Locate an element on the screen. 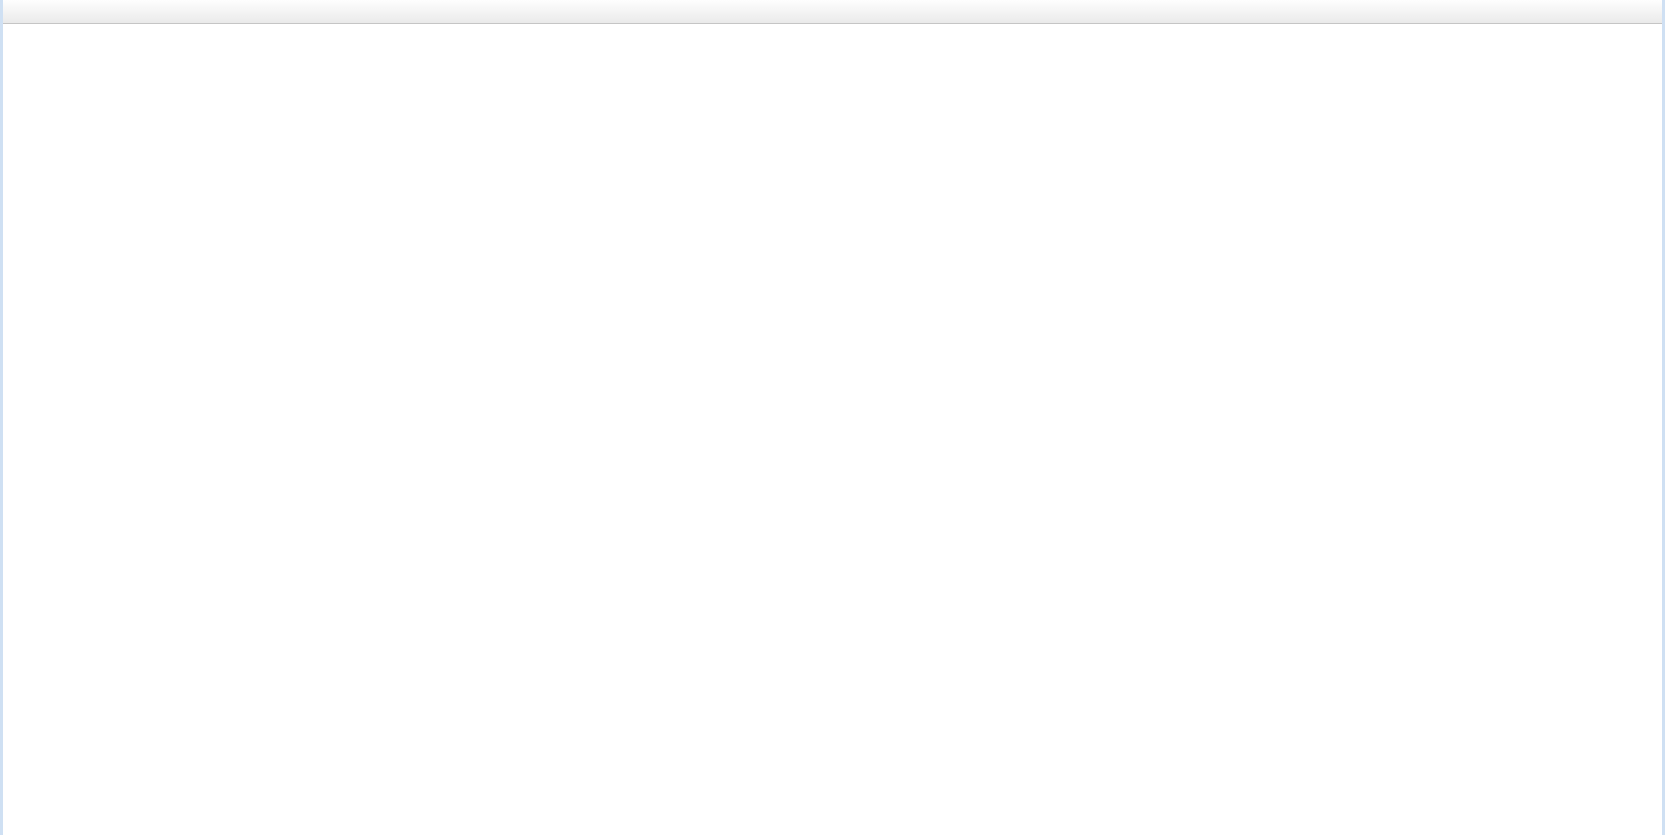 The image size is (1665, 835). main-toolbar is located at coordinates (832, 12).